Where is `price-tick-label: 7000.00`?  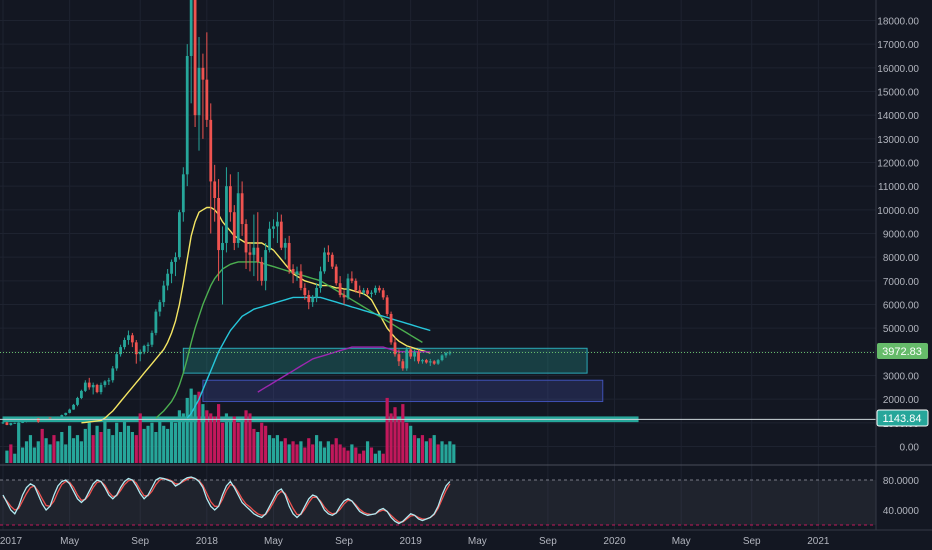
price-tick-label: 7000.00 is located at coordinates (901, 282).